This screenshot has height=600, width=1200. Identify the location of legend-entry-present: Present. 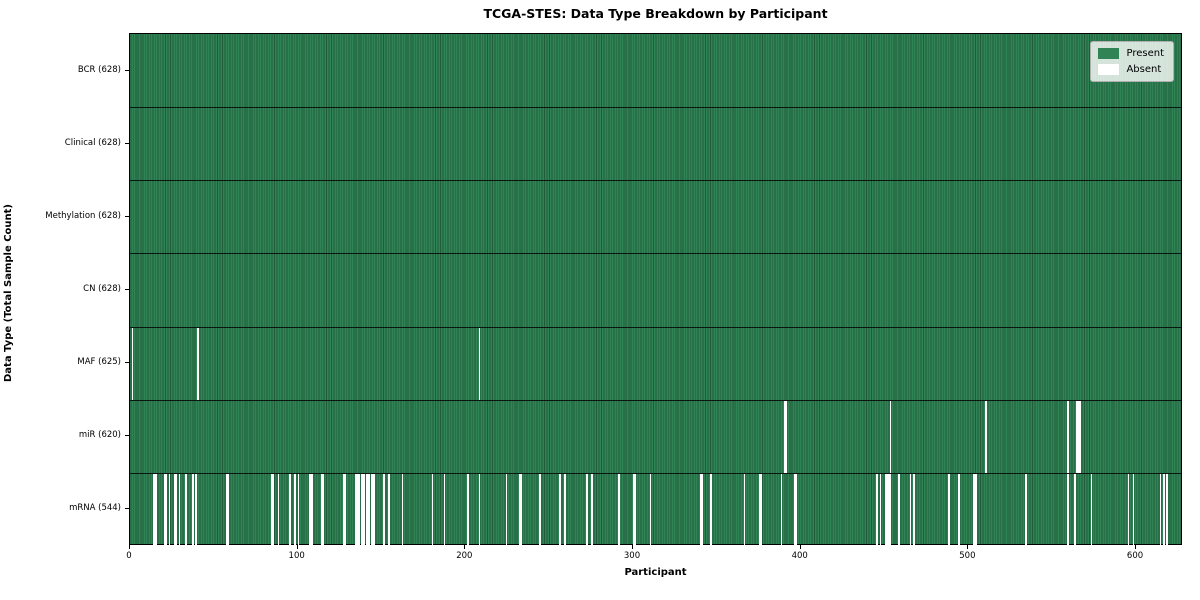
(1131, 53).